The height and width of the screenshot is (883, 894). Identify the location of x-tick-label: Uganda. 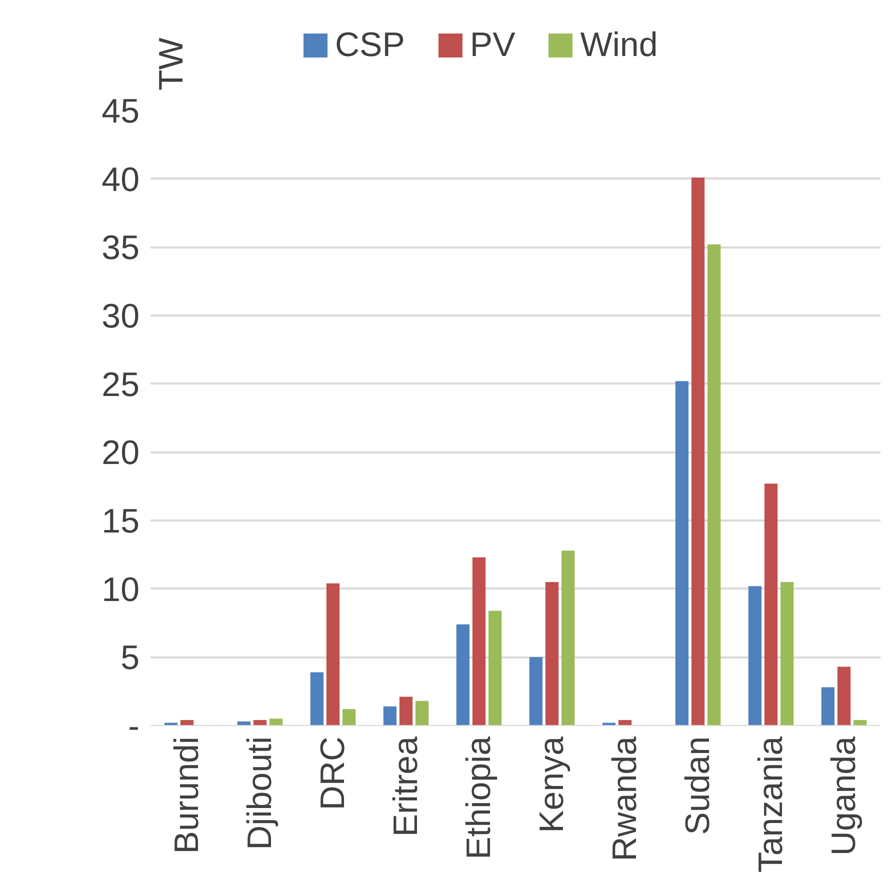
(844, 796).